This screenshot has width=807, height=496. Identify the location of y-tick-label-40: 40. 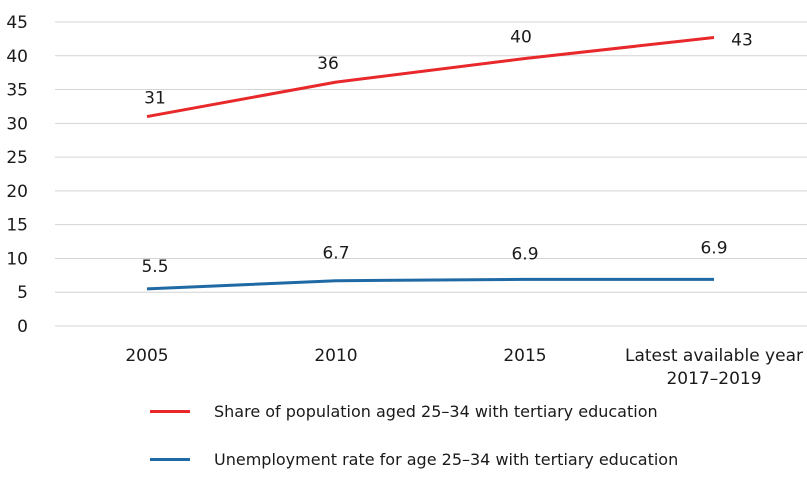
(17, 57).